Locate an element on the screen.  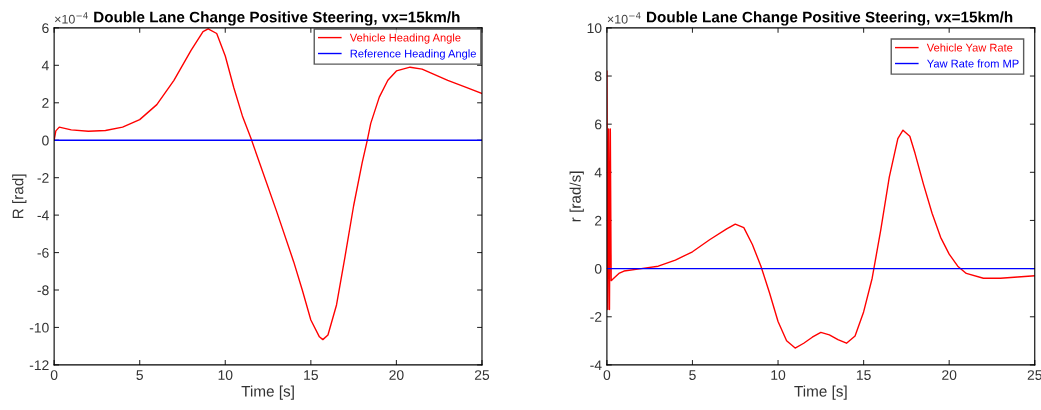
y-tick-label: -6 is located at coordinates (43, 252).